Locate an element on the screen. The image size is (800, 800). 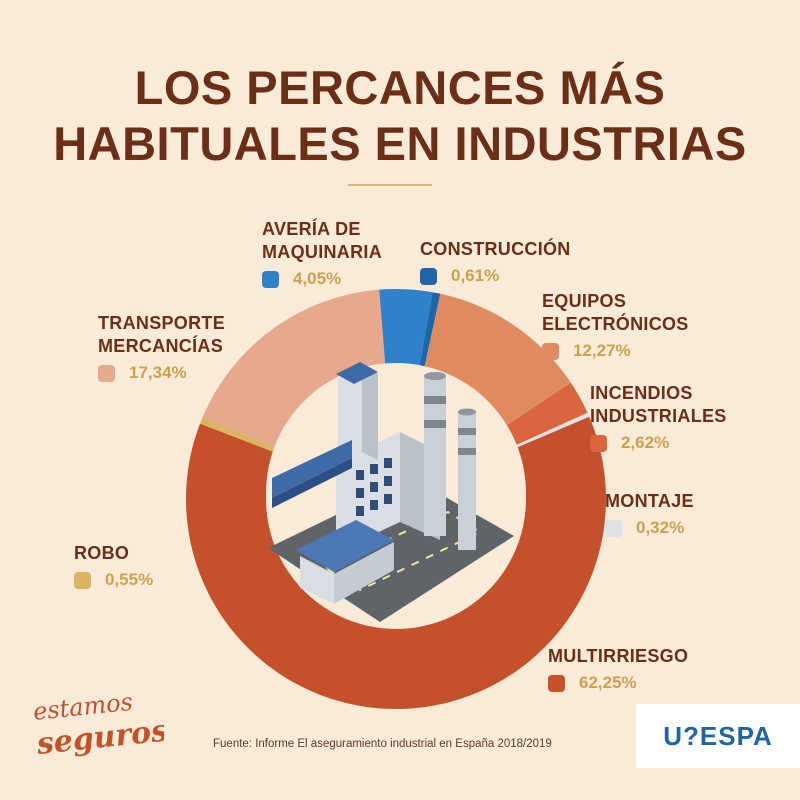
unespa-logo: U?ESPA is located at coordinates (718, 736).